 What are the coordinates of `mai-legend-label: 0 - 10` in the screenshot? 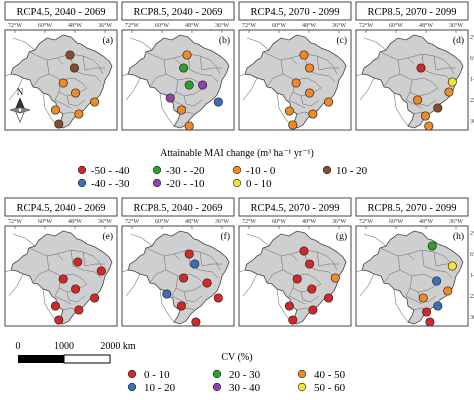 It's located at (259, 184).